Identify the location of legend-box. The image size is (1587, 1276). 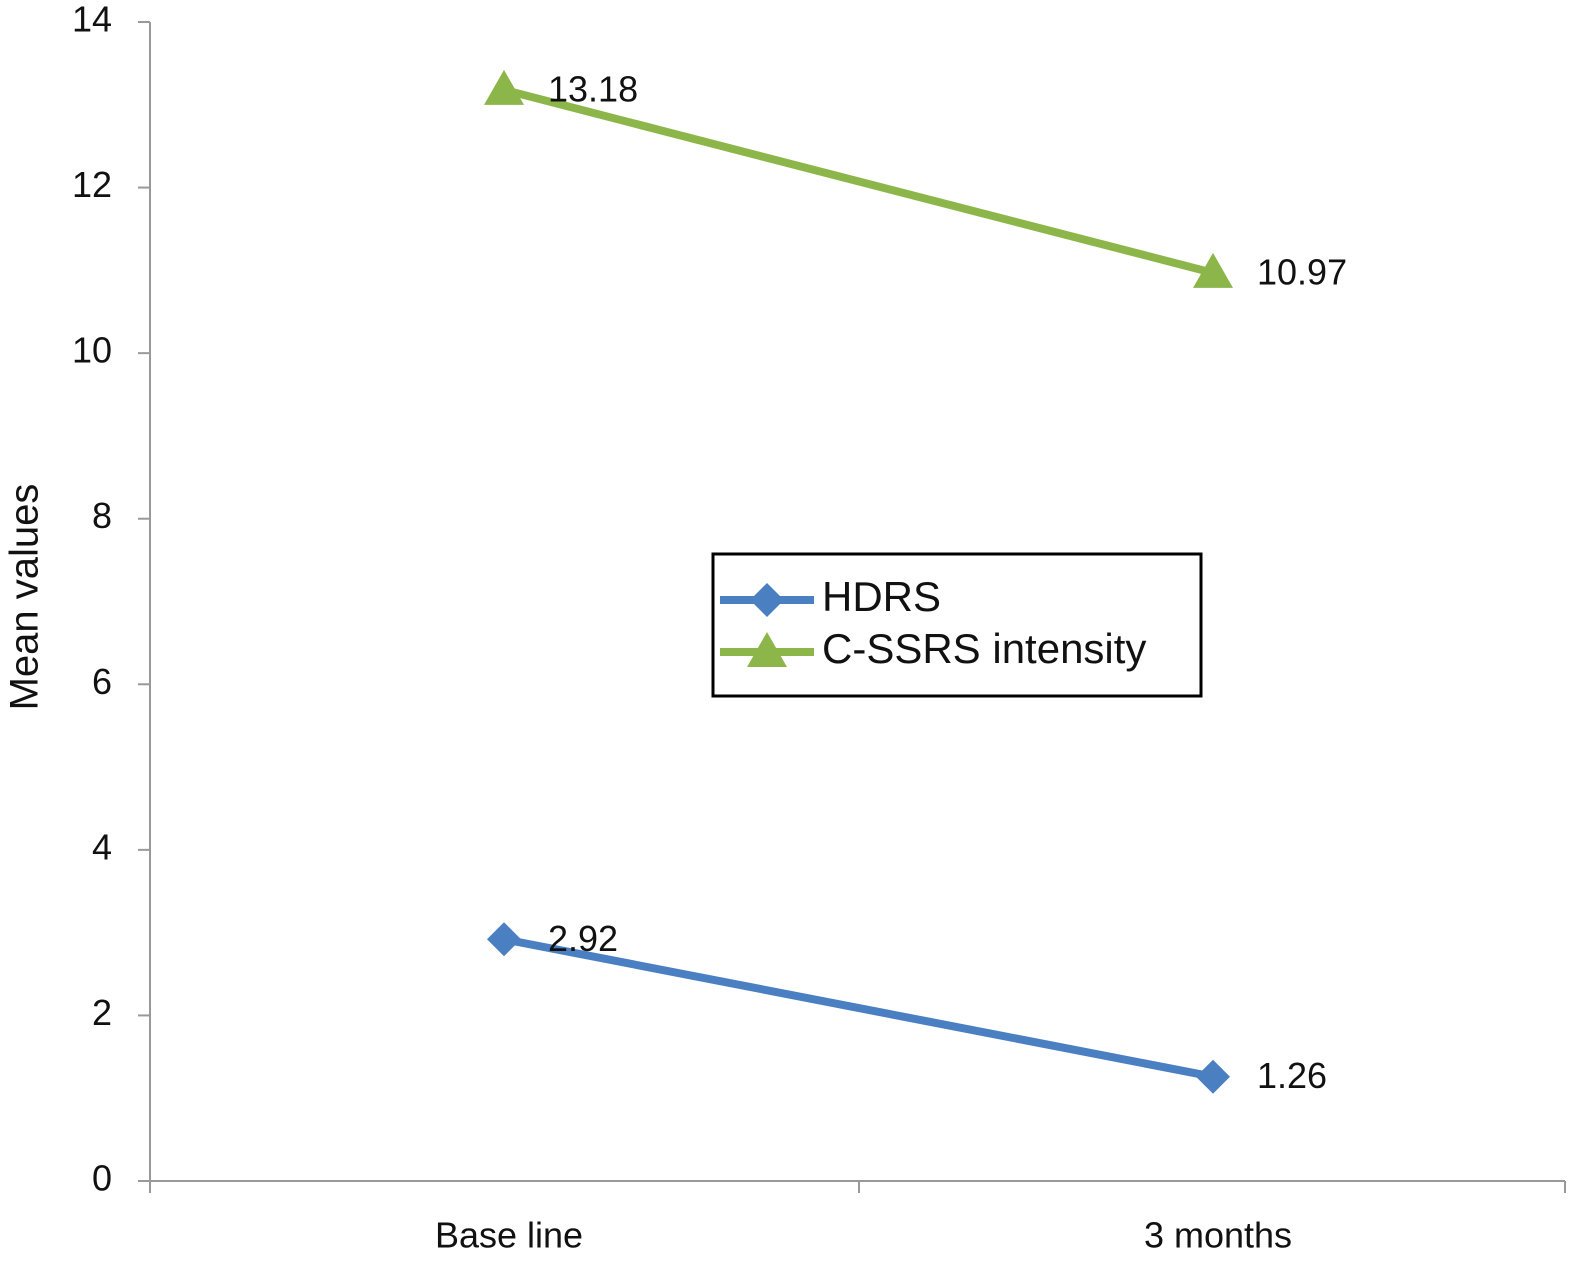
(957, 625).